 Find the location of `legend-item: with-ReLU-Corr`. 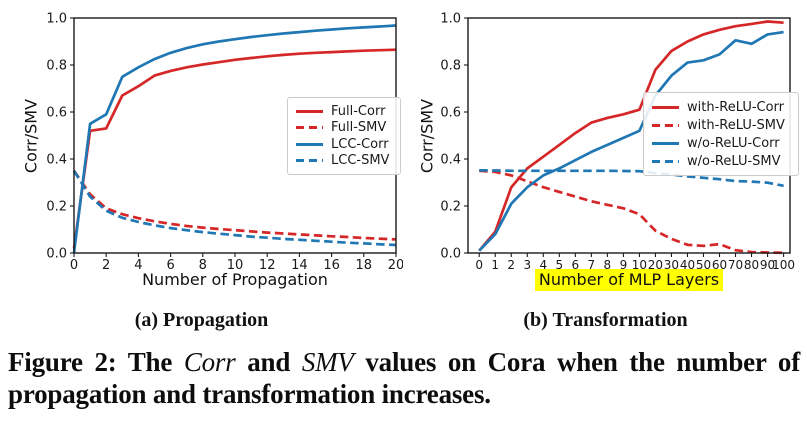

legend-item: with-ReLU-Corr is located at coordinates (721, 107).